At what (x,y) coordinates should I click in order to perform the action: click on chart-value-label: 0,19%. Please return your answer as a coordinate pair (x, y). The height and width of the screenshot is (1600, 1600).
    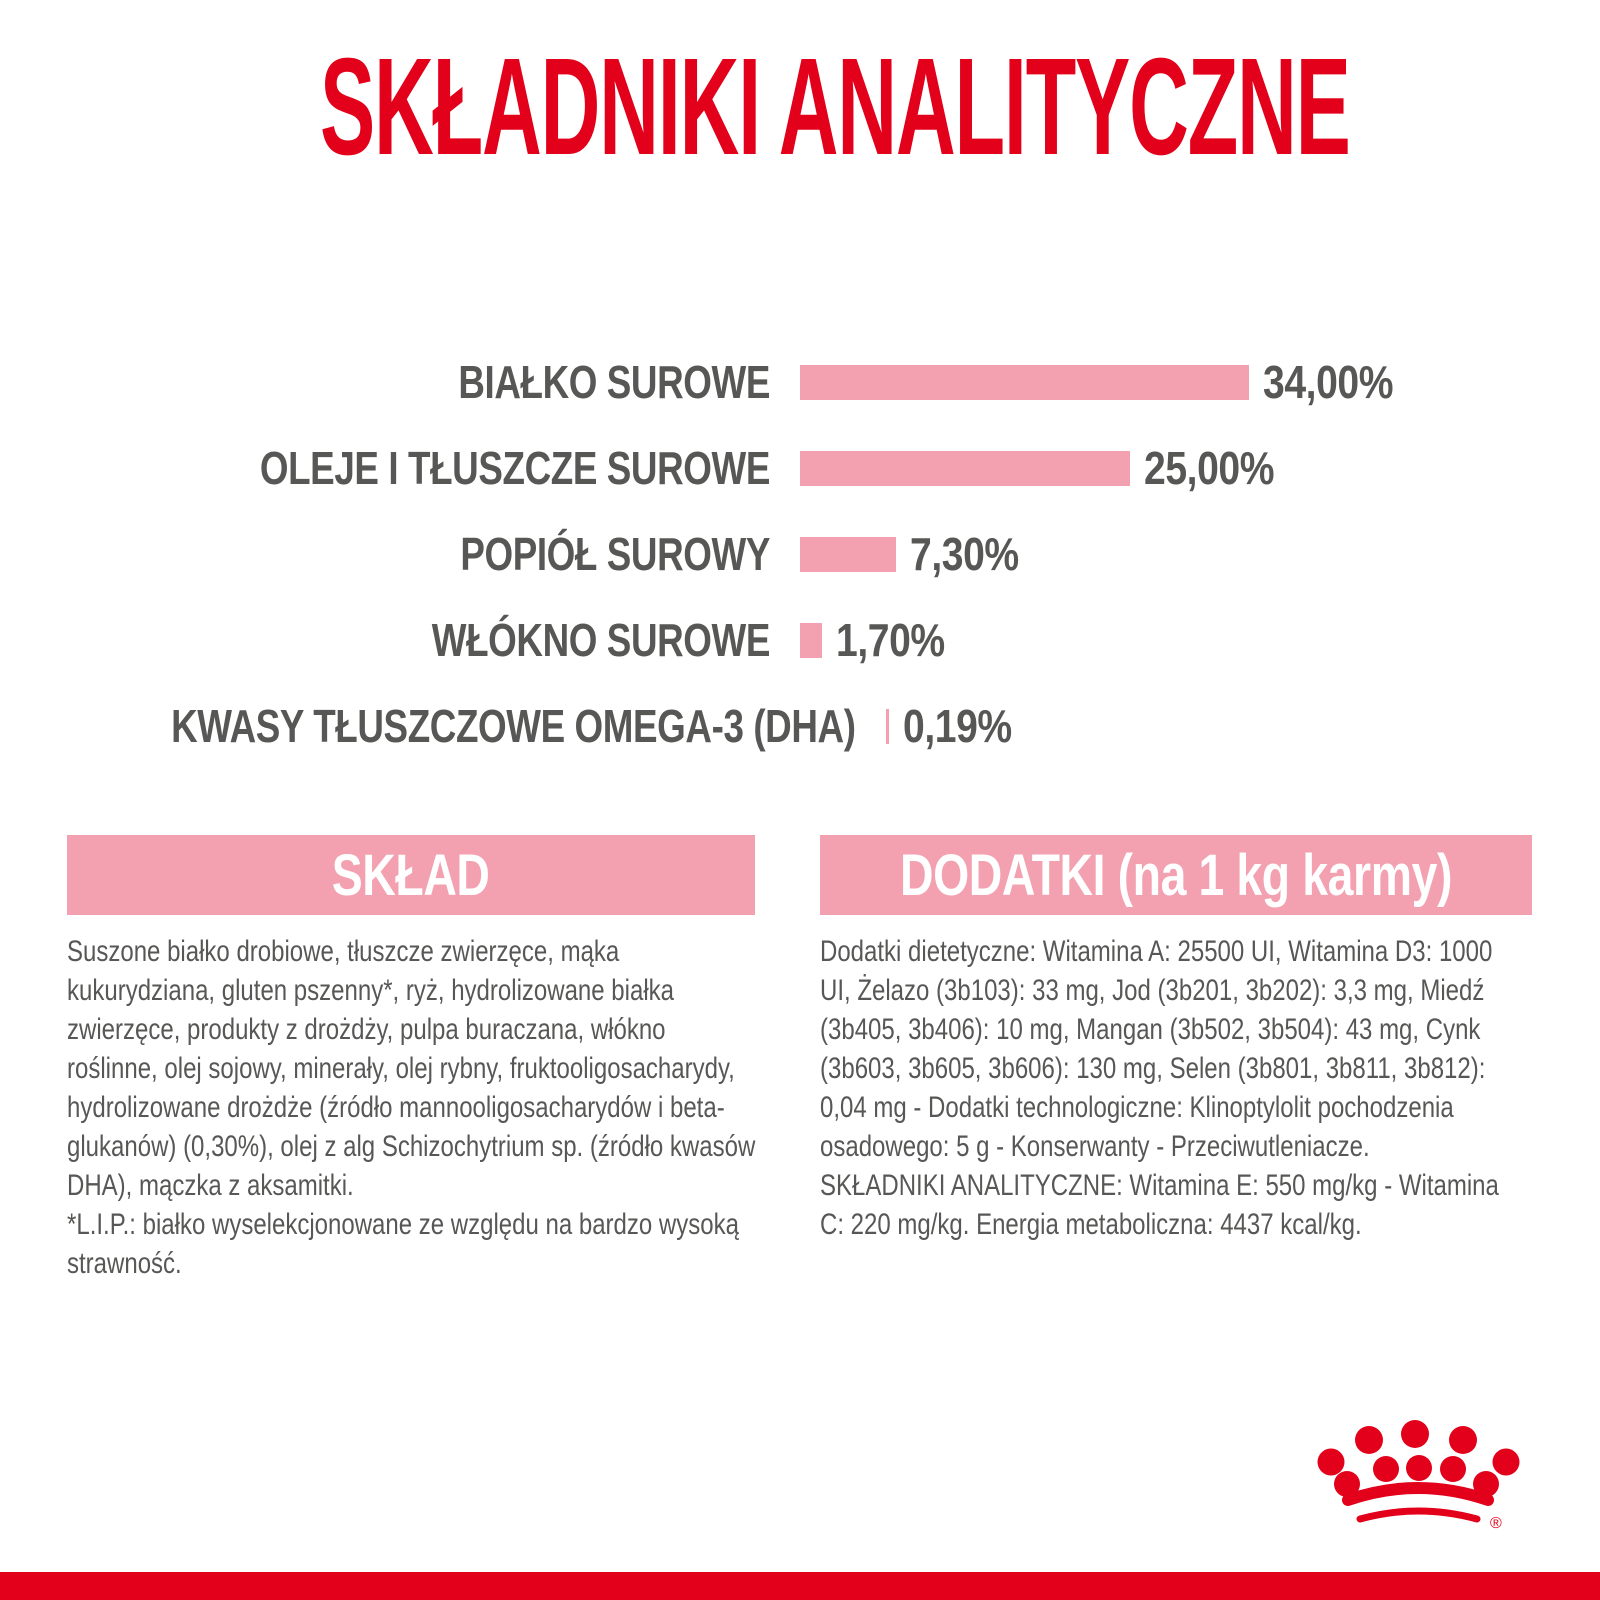
    Looking at the image, I should click on (957, 726).